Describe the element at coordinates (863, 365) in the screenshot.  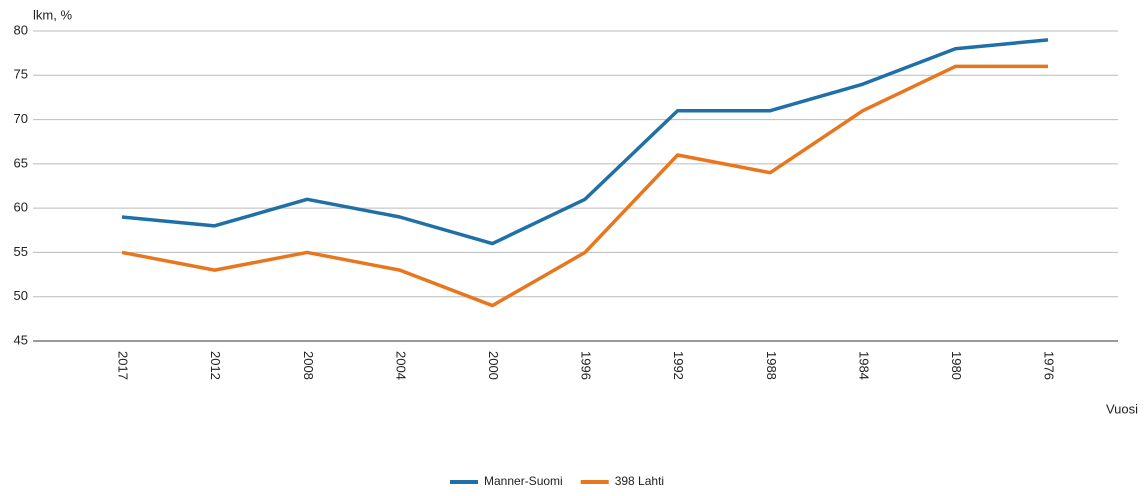
I see `x-tick-label: 1984` at that location.